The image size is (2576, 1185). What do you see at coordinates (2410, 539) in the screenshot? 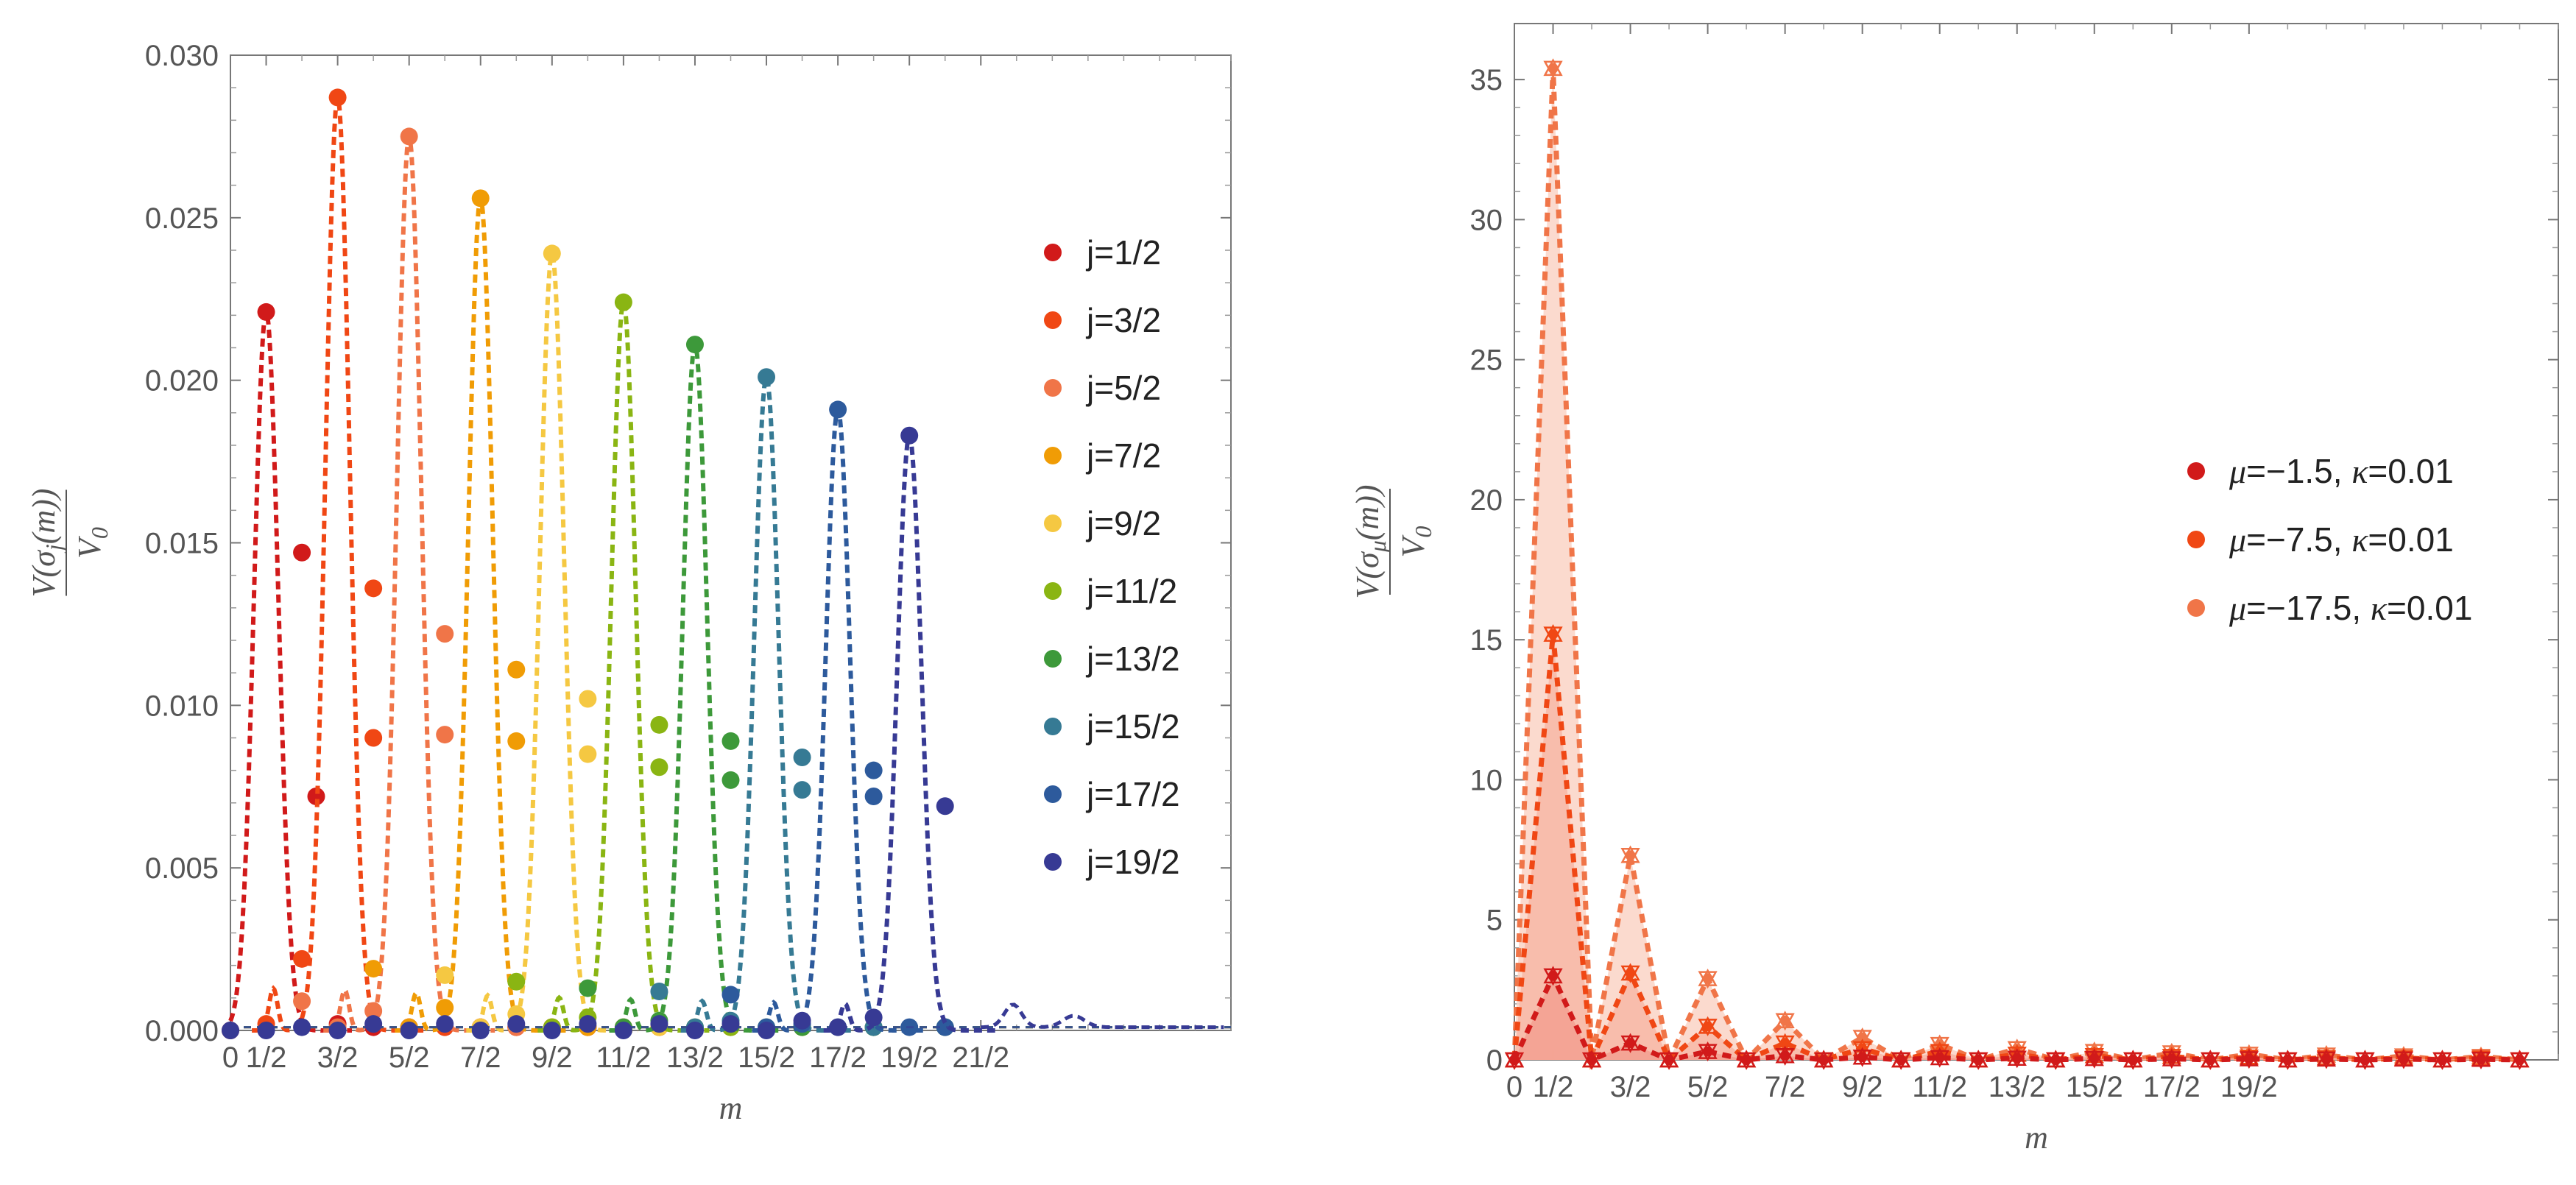
I see `legend-text: =0.01` at bounding box center [2410, 539].